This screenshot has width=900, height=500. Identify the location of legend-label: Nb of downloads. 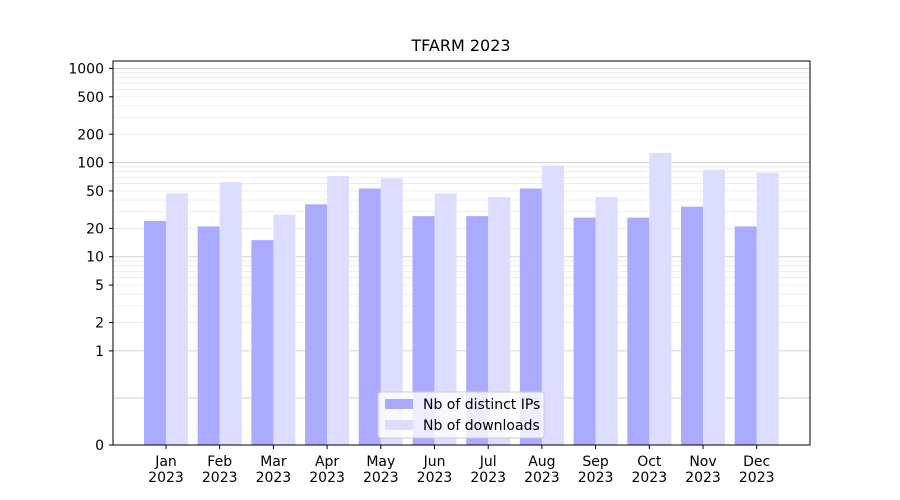
(481, 426).